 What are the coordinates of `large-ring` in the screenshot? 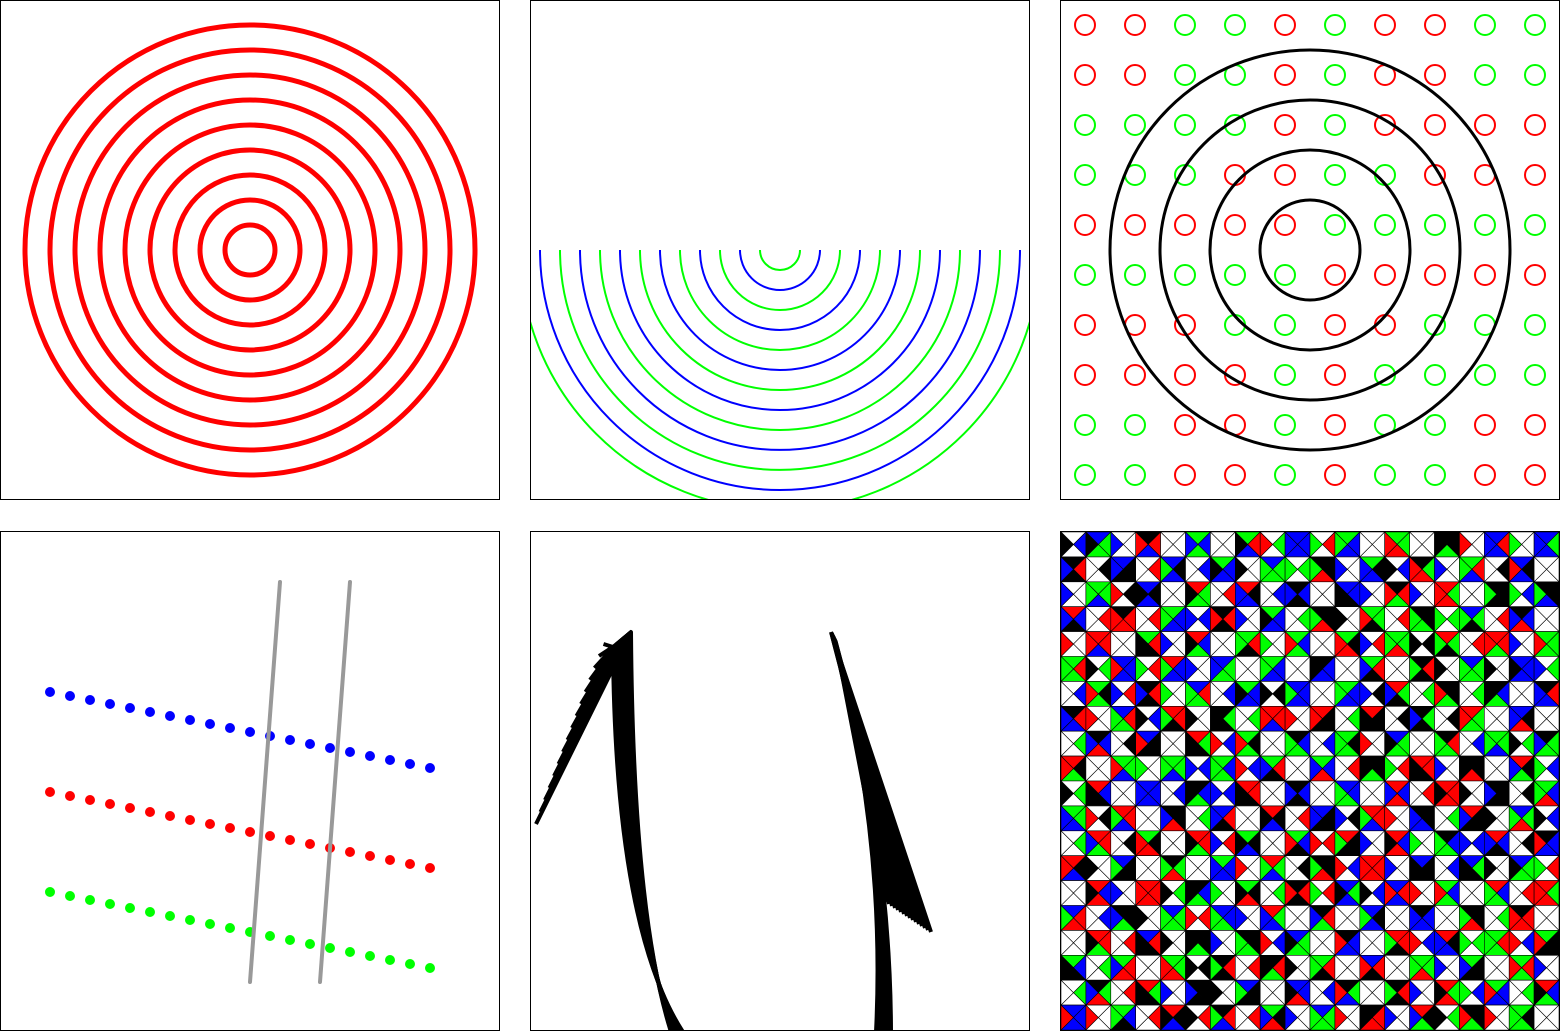 It's located at (1310, 250).